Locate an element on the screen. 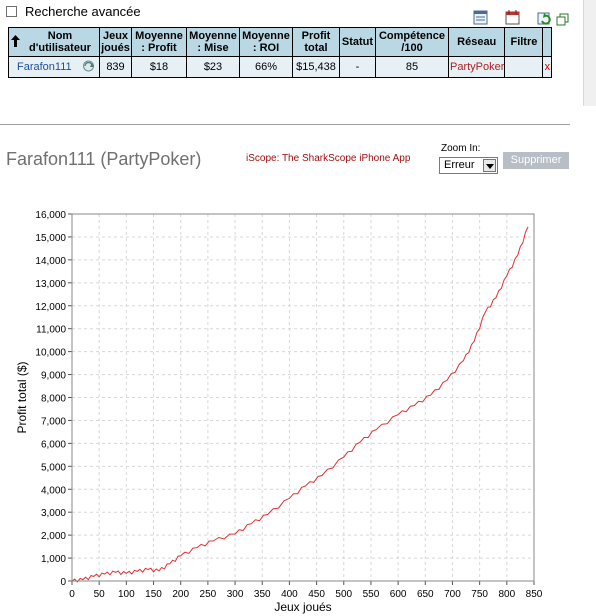 This screenshot has width=596, height=616. remove-row-button: x is located at coordinates (547, 67).